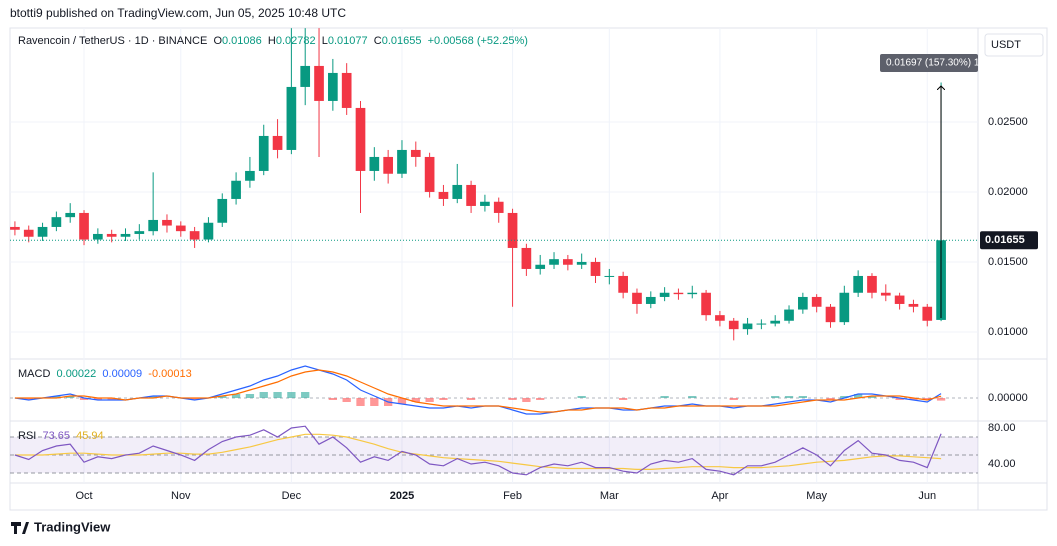 The height and width of the screenshot is (546, 1057). Describe the element at coordinates (295, 41) in the screenshot. I see `ohlc-value: 0.02782` at that location.